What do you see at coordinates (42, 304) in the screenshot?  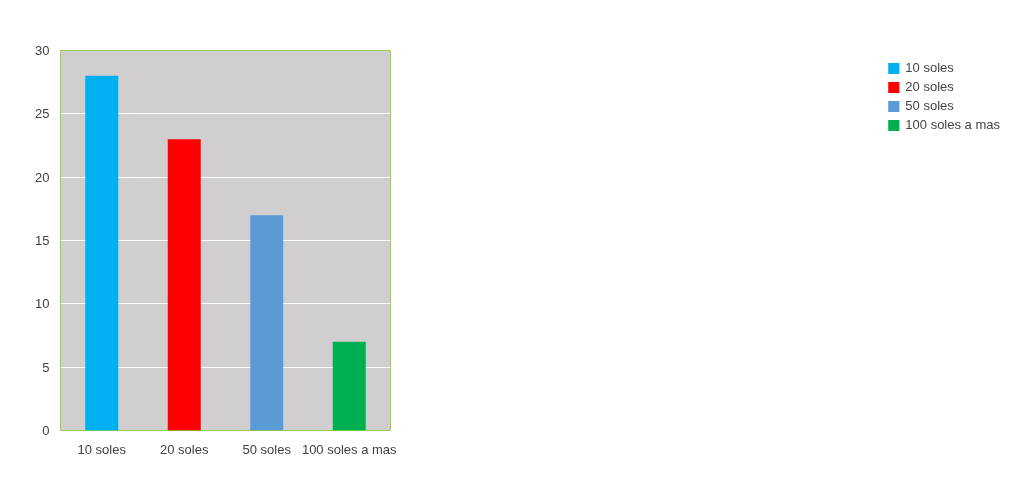 I see `y-tick-label: 10` at bounding box center [42, 304].